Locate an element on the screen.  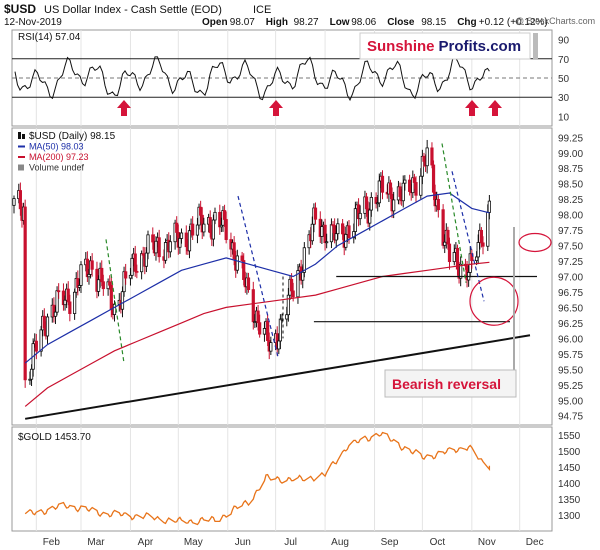
rsi-tick-label: 30 is located at coordinates (564, 98).